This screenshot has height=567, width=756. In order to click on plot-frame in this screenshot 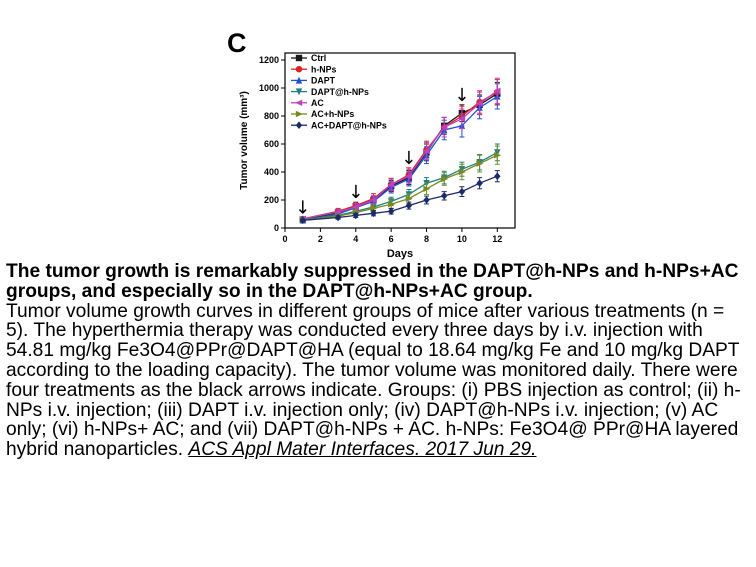, I will do `click(400, 140)`.